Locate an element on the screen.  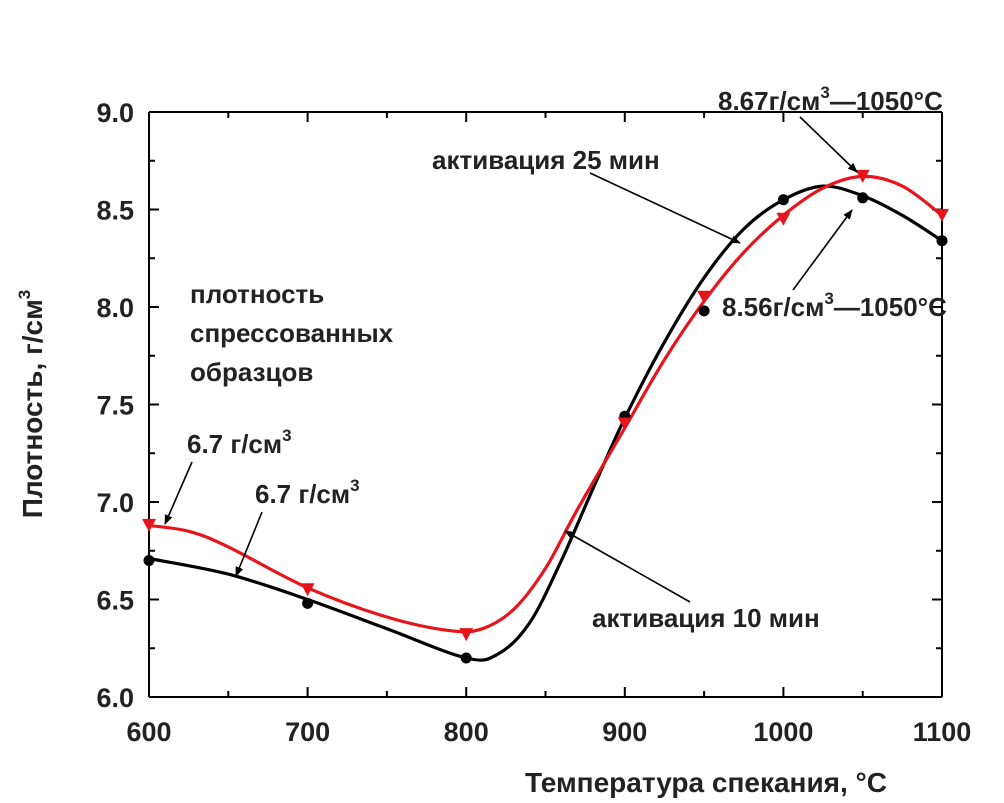
y-tick-label: 8.5 is located at coordinates (115, 211).